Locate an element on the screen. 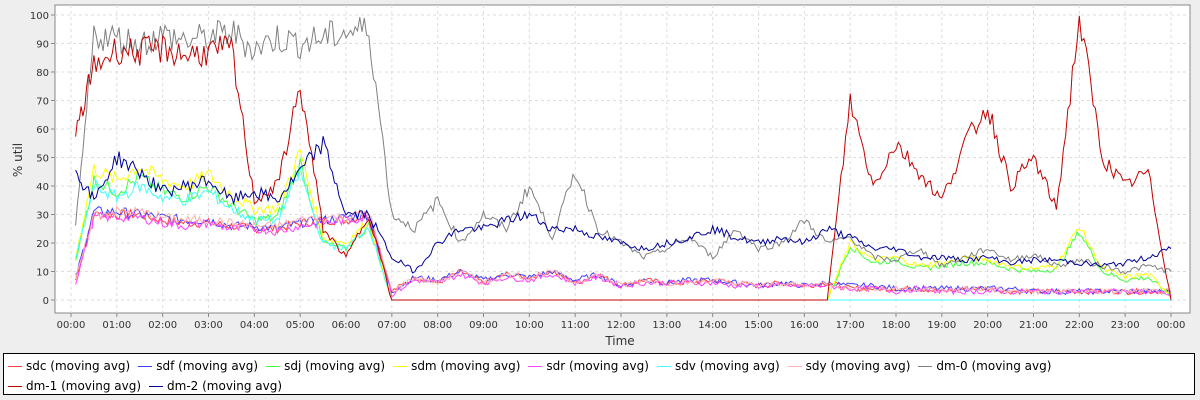  legend-item: sdf (moving avg) is located at coordinates (198, 366).